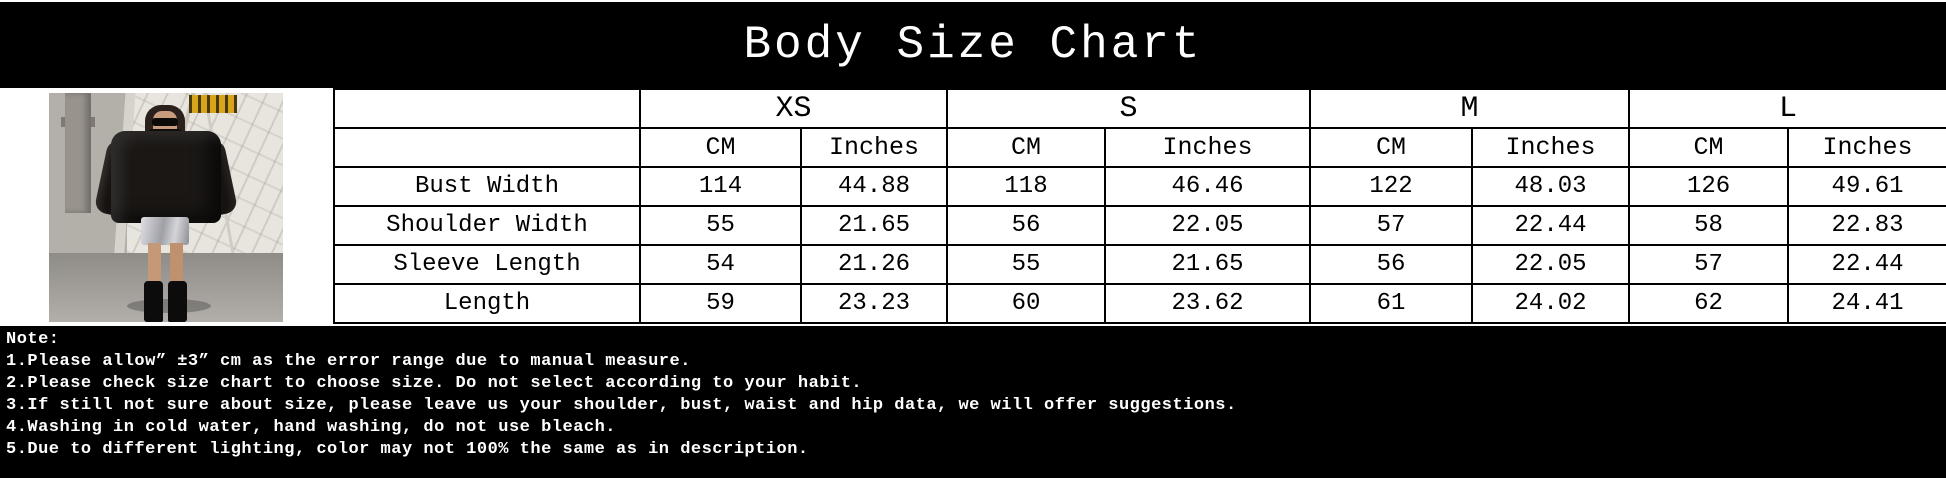 This screenshot has width=1946, height=478. I want to click on measurement-cell: 24.41, so click(1866, 303).